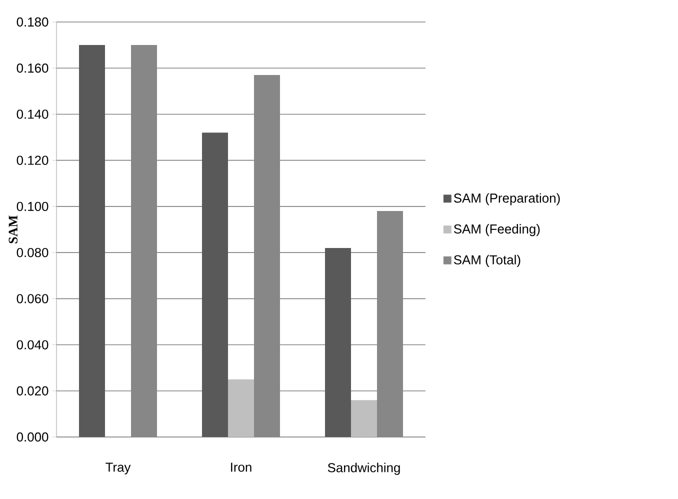  Describe the element at coordinates (32, 22) in the screenshot. I see `y-tick-label: 0.180` at that location.